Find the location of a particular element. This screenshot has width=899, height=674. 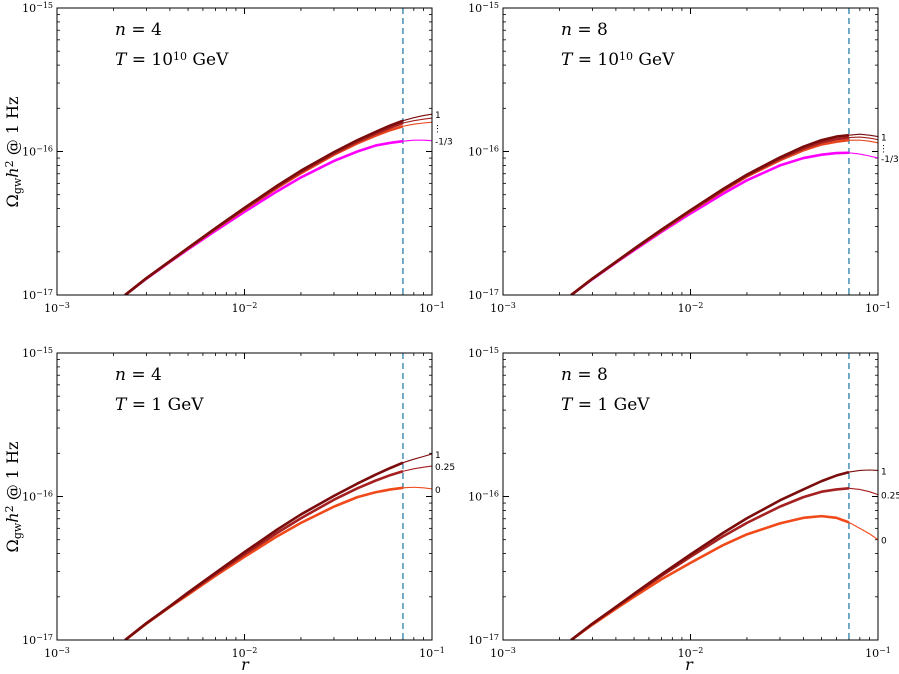

panel-top-right-annot-T-val: = 10 is located at coordinates (595, 60).